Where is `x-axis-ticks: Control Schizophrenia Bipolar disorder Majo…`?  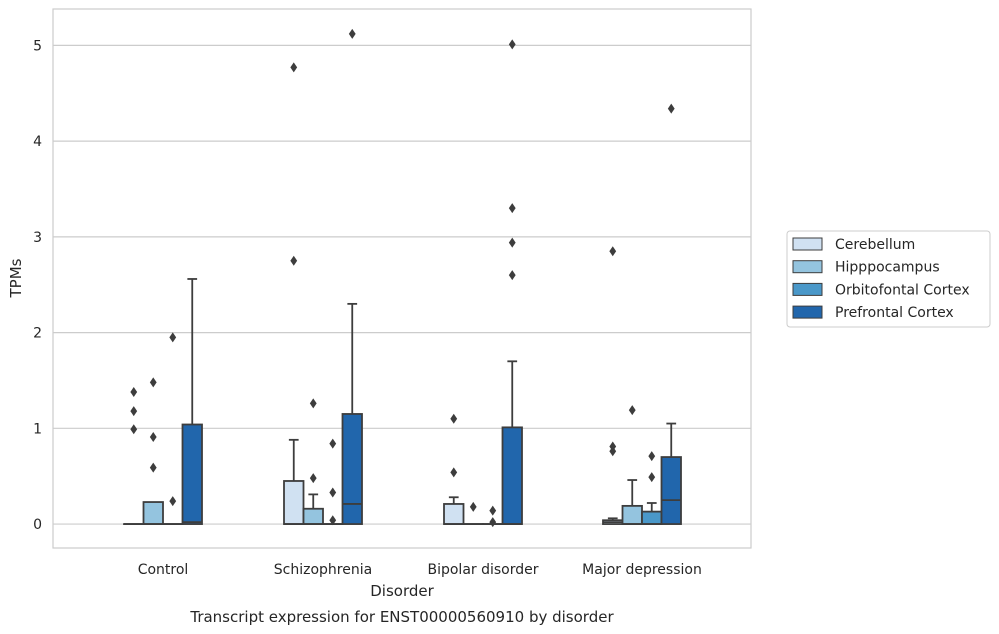 x-axis-ticks: Control Schizophrenia Bipolar disorder Majo… is located at coordinates (420, 570).